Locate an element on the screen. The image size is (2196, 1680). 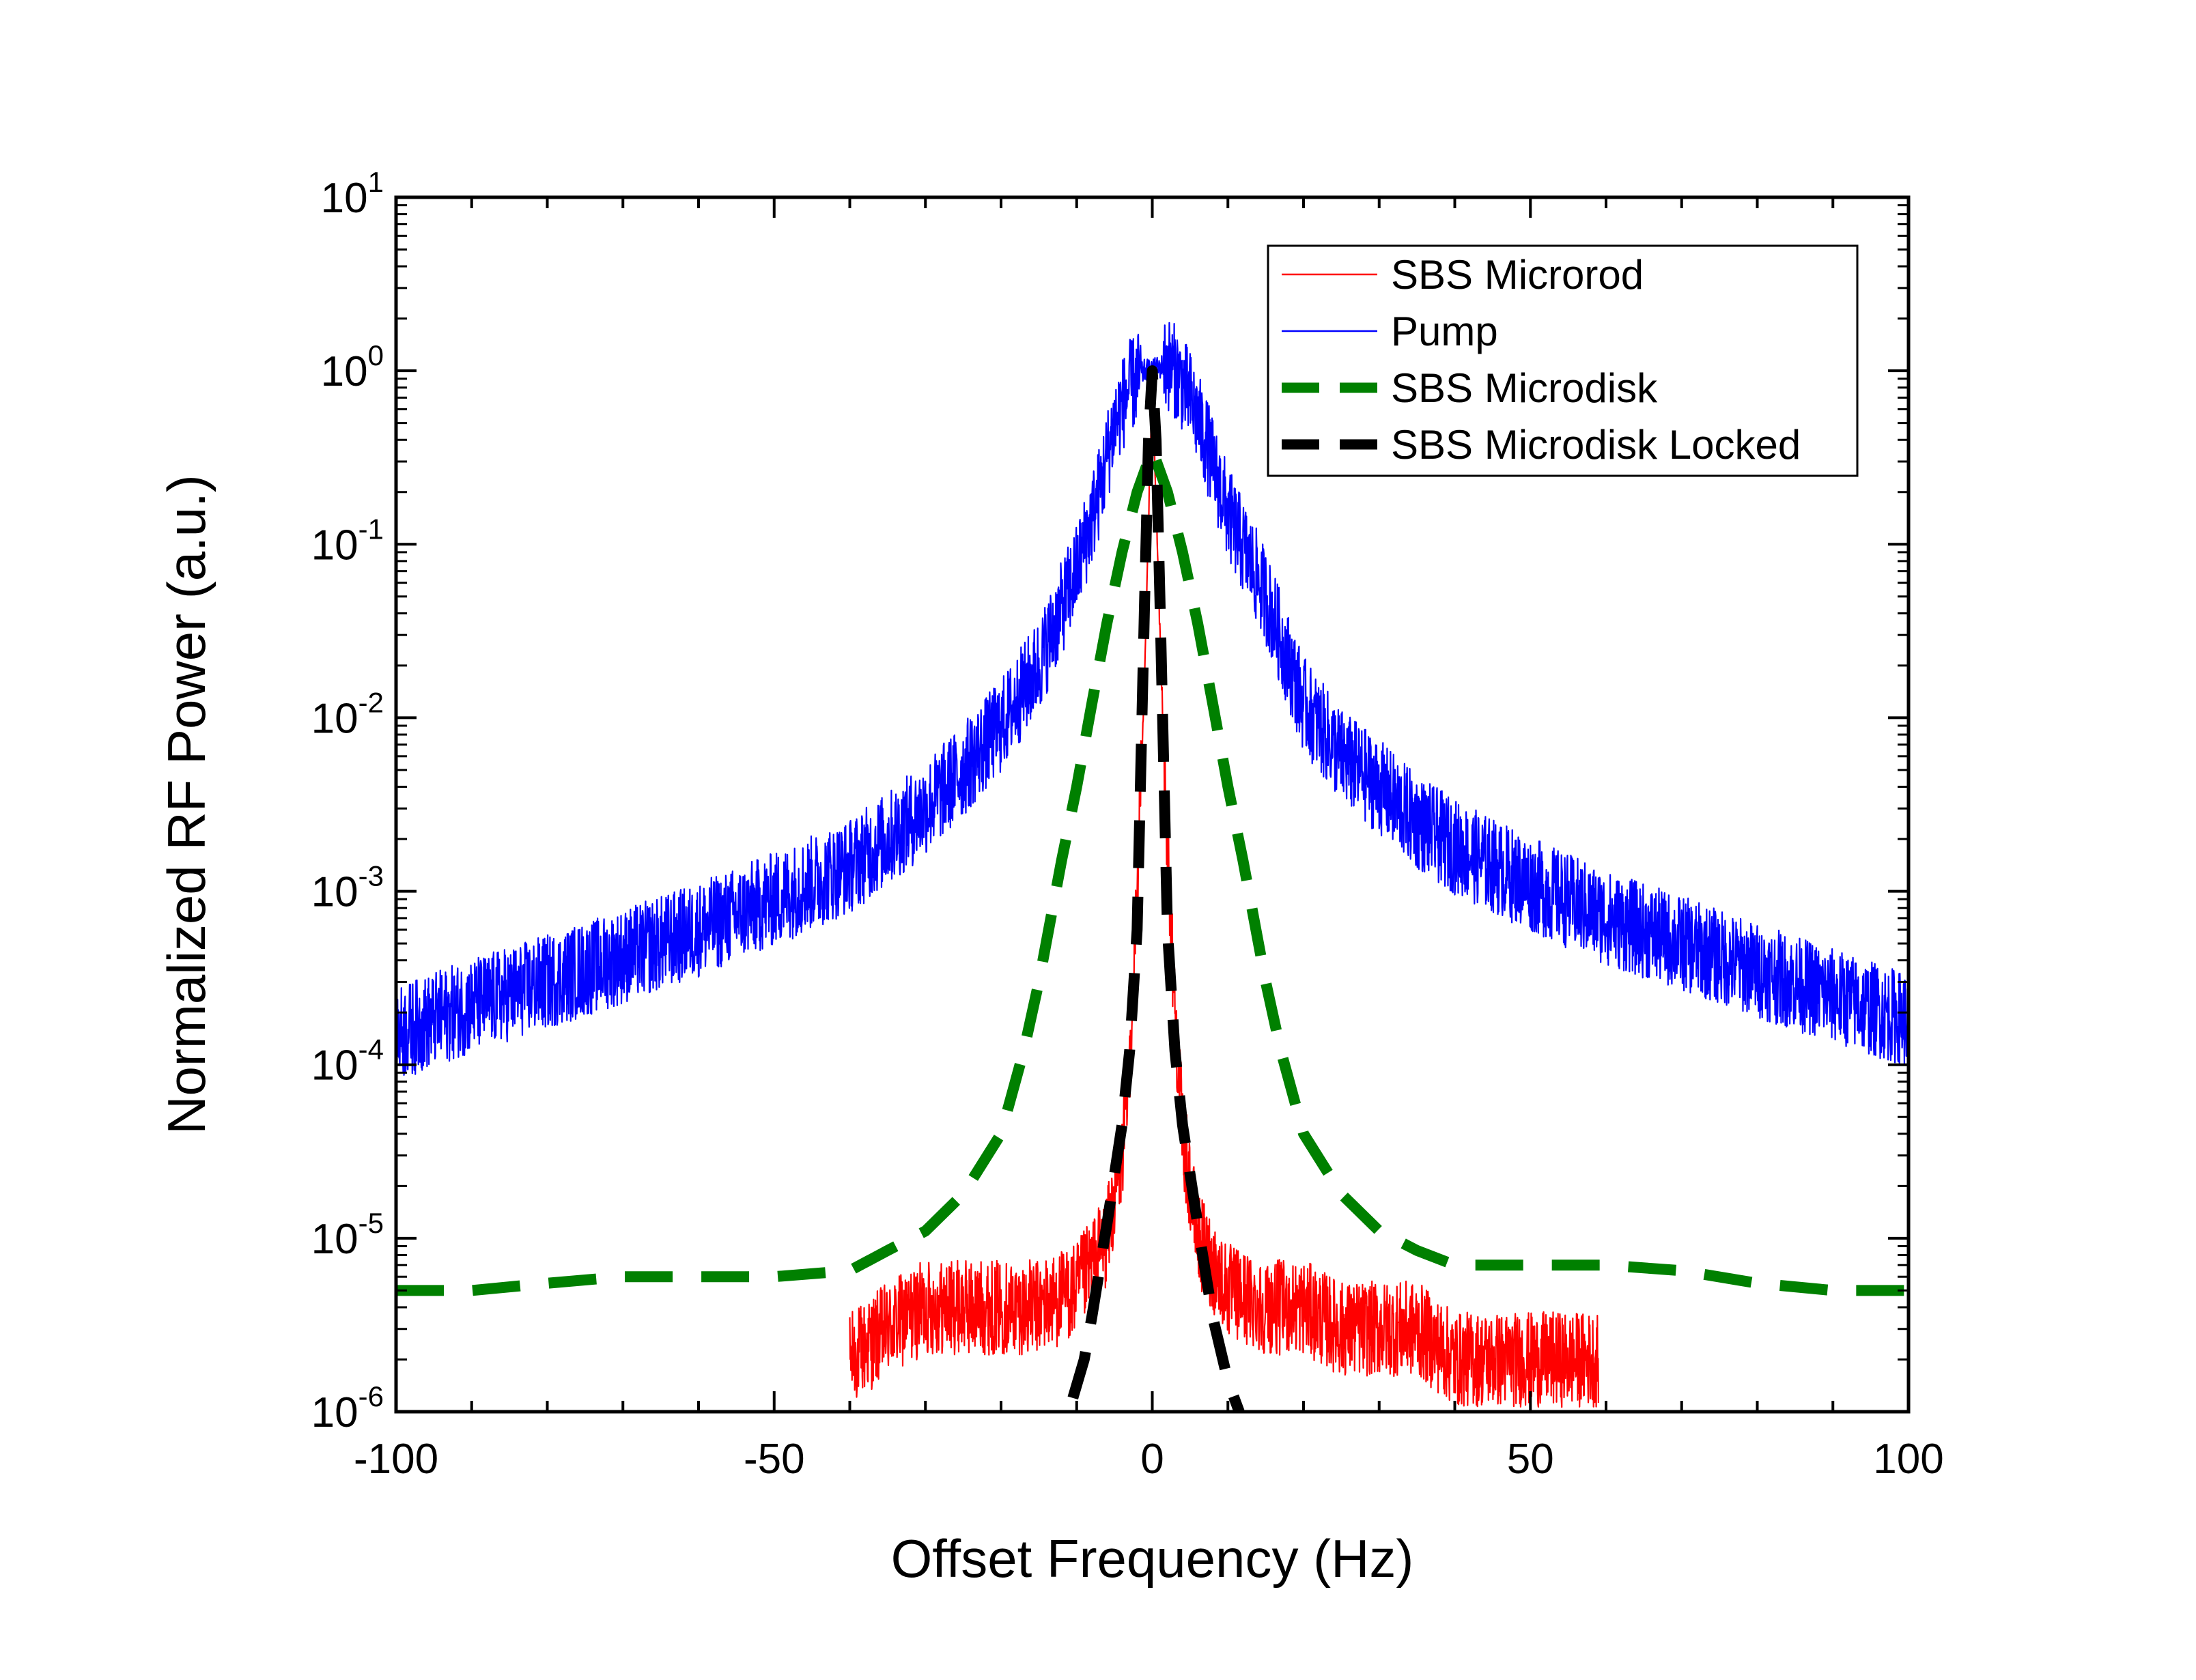
y-tick-exponent: -6 is located at coordinates (371, 1396).